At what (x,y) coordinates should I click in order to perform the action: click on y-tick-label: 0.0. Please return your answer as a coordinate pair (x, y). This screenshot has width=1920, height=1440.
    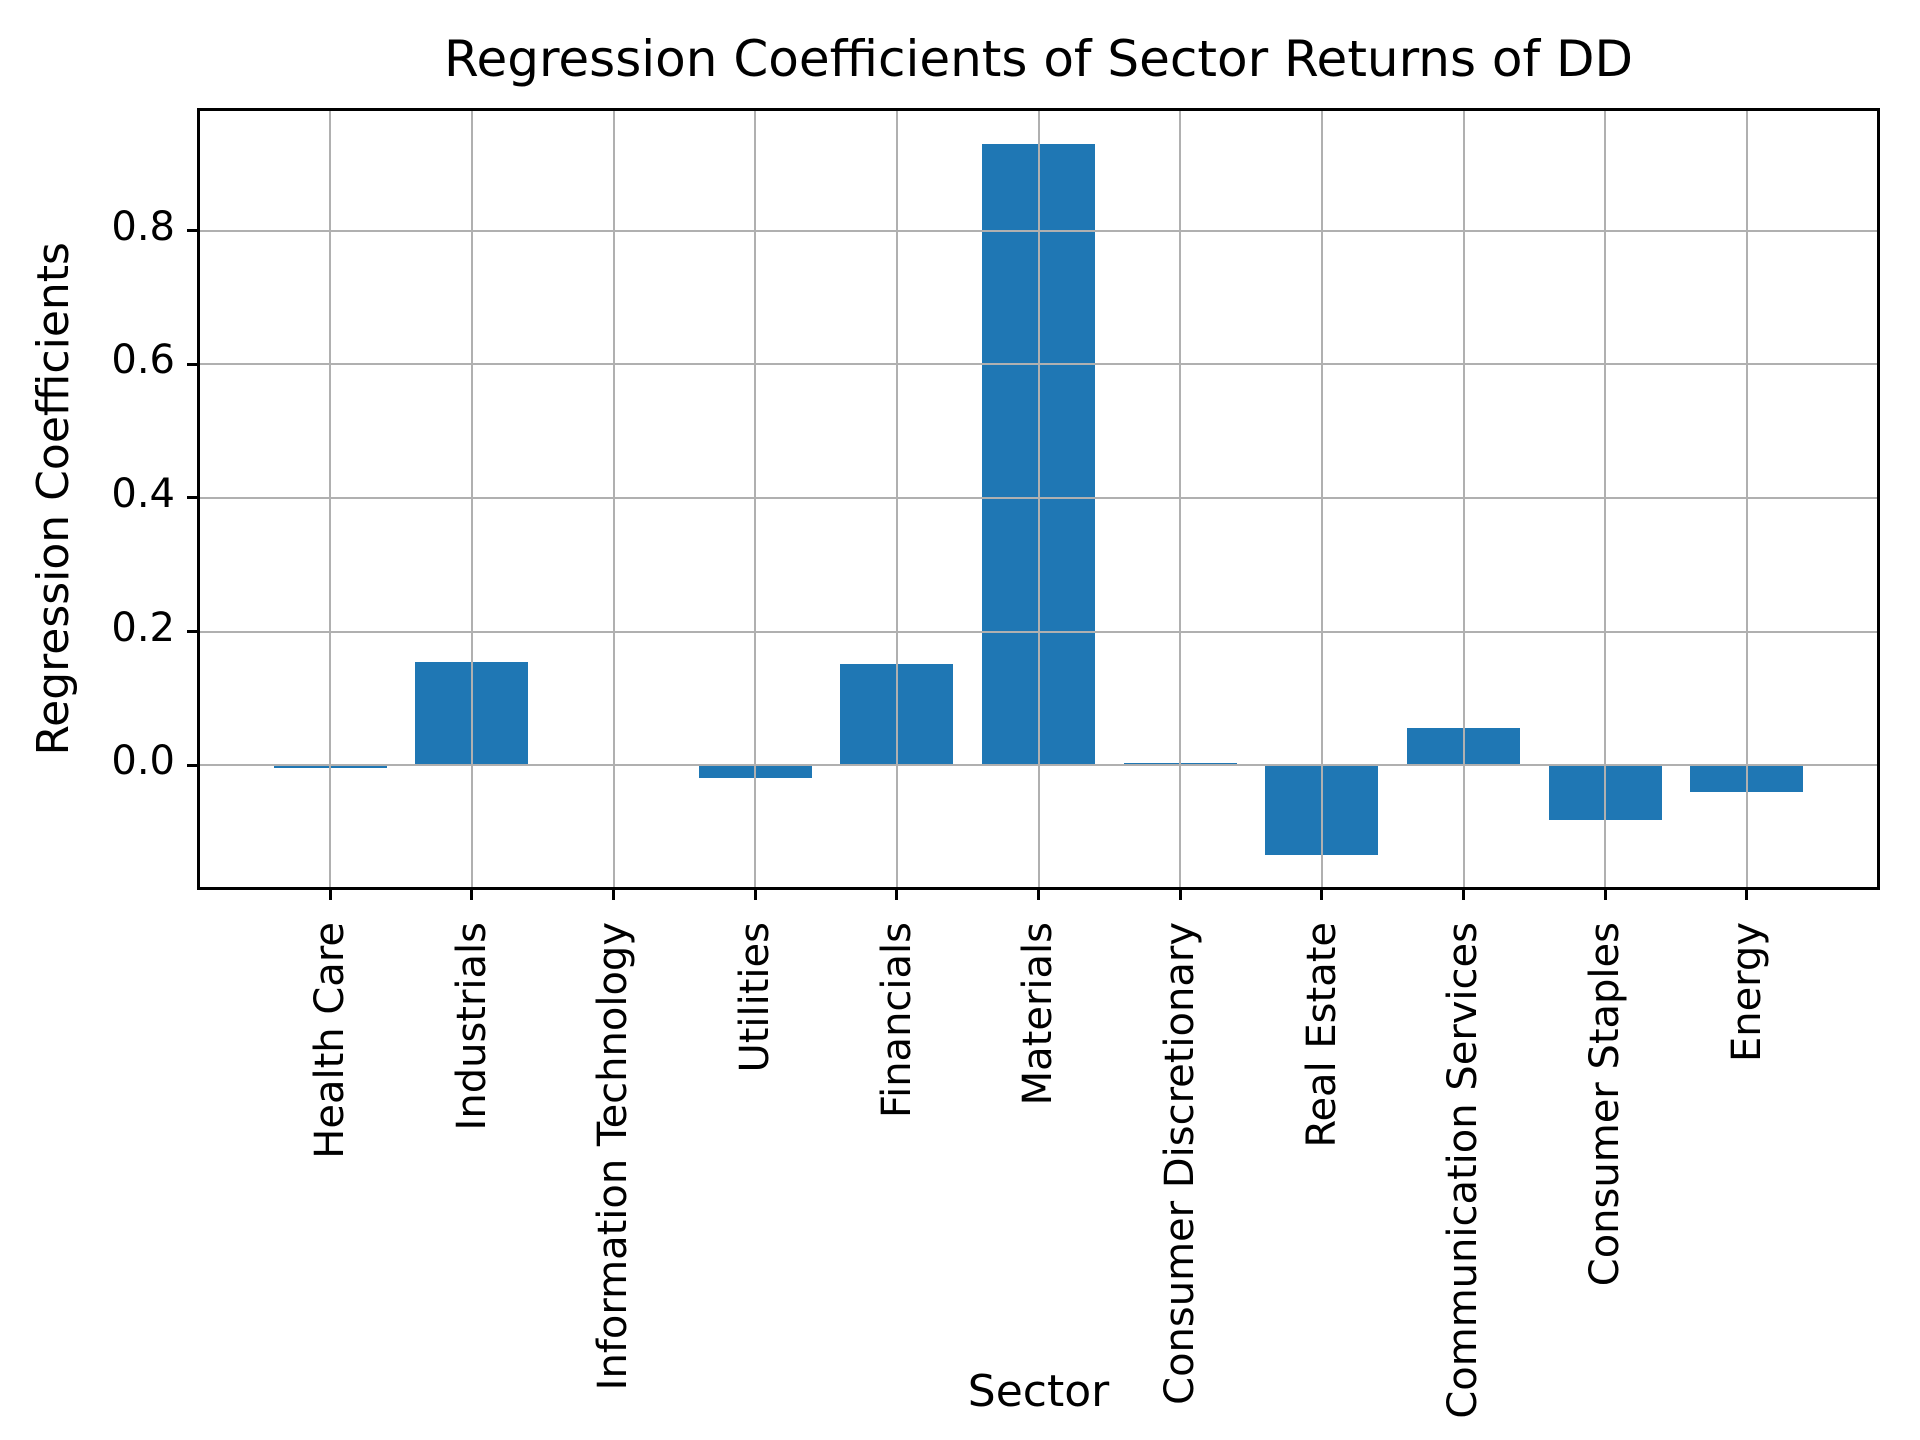
    Looking at the image, I should click on (143, 761).